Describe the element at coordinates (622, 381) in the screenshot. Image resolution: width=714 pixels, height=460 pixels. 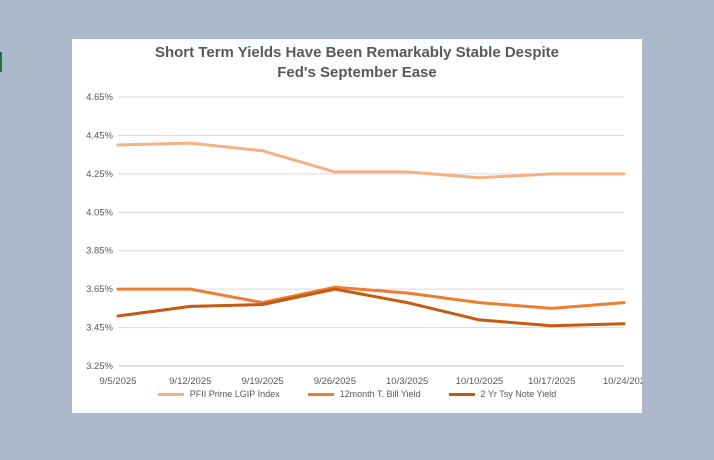
I see `x-tick-label: 10/24/202` at that location.